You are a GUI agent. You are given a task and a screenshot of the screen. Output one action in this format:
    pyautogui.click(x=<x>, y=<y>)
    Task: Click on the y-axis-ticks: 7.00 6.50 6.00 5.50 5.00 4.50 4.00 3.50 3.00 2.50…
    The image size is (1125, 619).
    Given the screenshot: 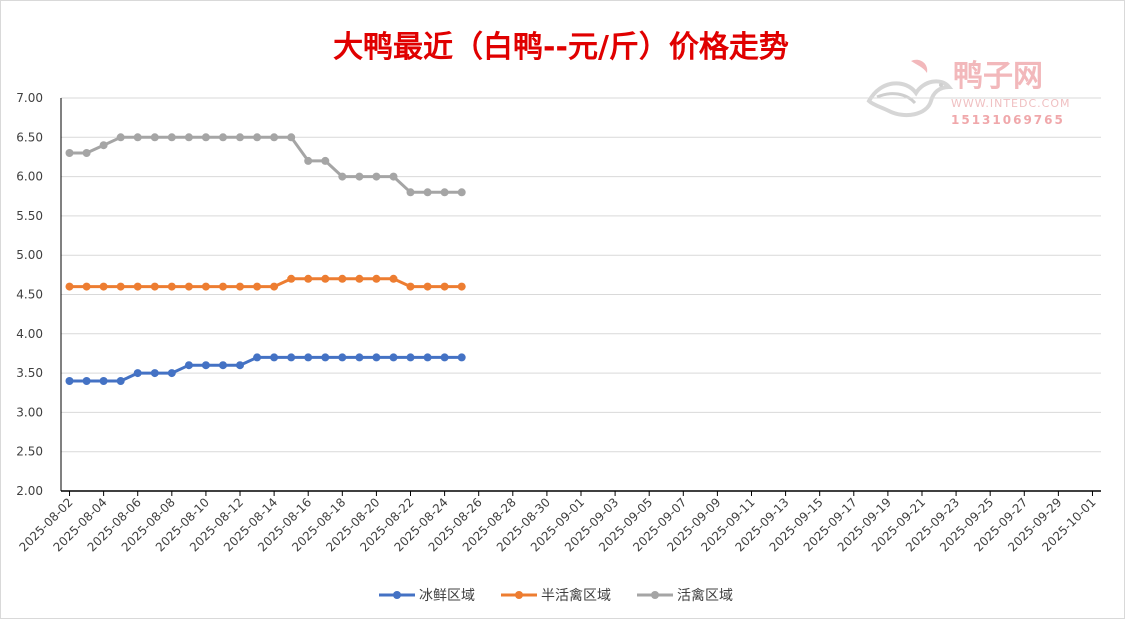 What is the action you would take?
    pyautogui.click(x=29, y=294)
    